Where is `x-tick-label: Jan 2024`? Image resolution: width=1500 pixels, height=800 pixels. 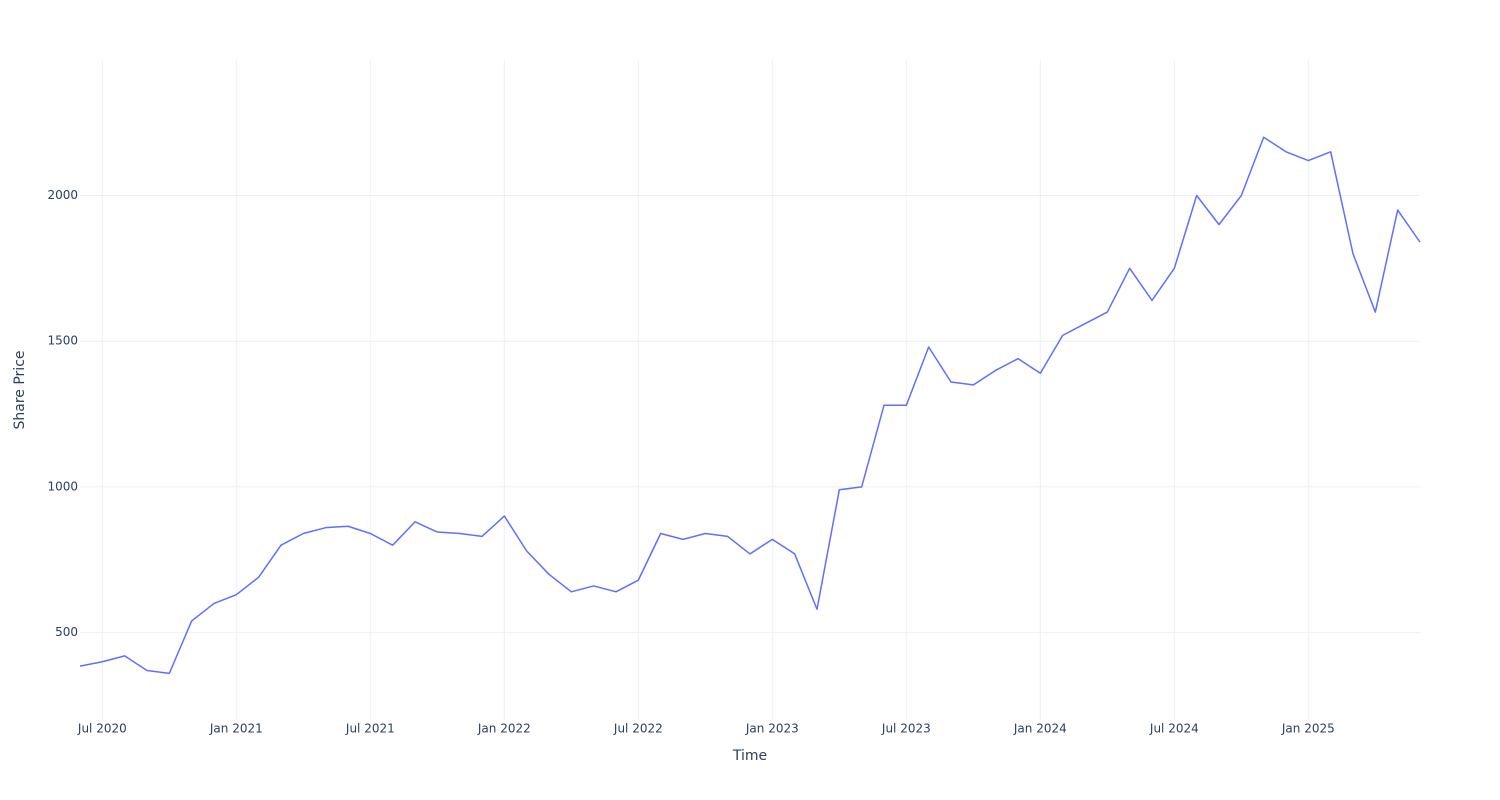
x-tick-label: Jan 2024 is located at coordinates (1040, 729).